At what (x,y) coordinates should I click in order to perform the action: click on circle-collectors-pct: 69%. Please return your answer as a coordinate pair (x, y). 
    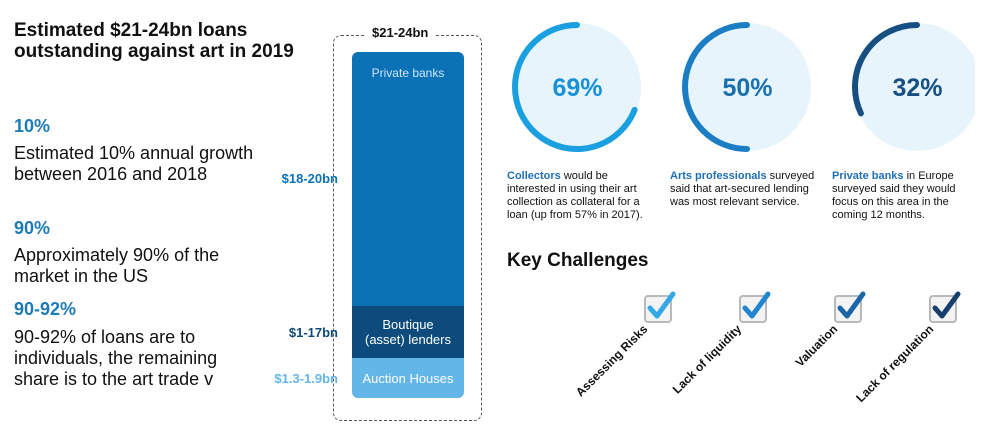
    Looking at the image, I should click on (577, 88).